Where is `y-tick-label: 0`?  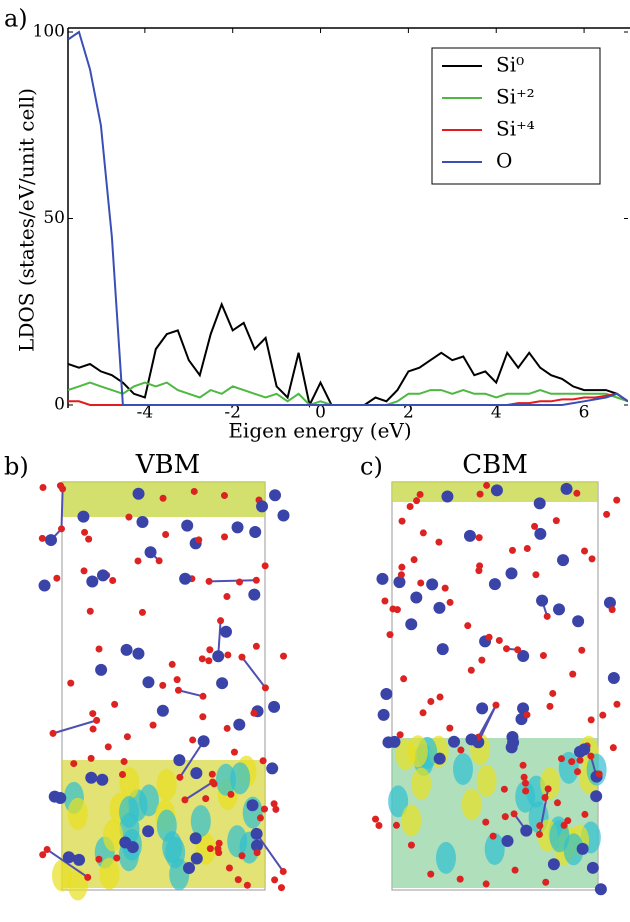
y-tick-label: 0 is located at coordinates (59, 405).